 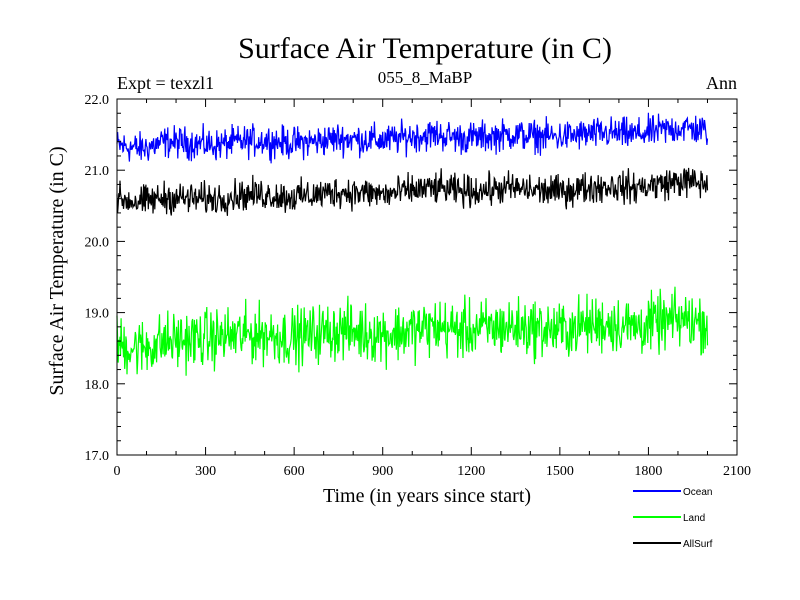 I want to click on y-tick-label: 22.0, so click(x=97, y=100).